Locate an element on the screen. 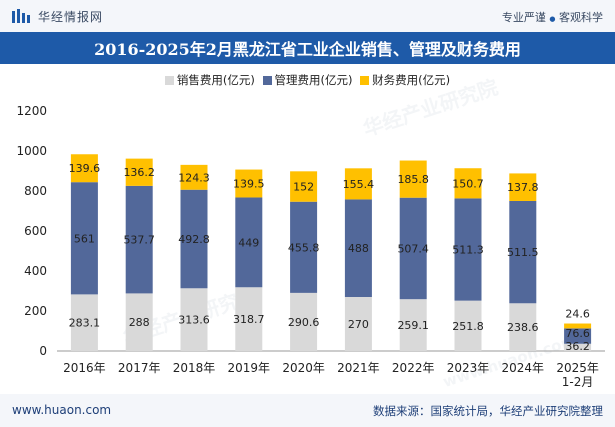 This screenshot has width=615, height=427. x-tick-label: 1-2月 is located at coordinates (578, 382).